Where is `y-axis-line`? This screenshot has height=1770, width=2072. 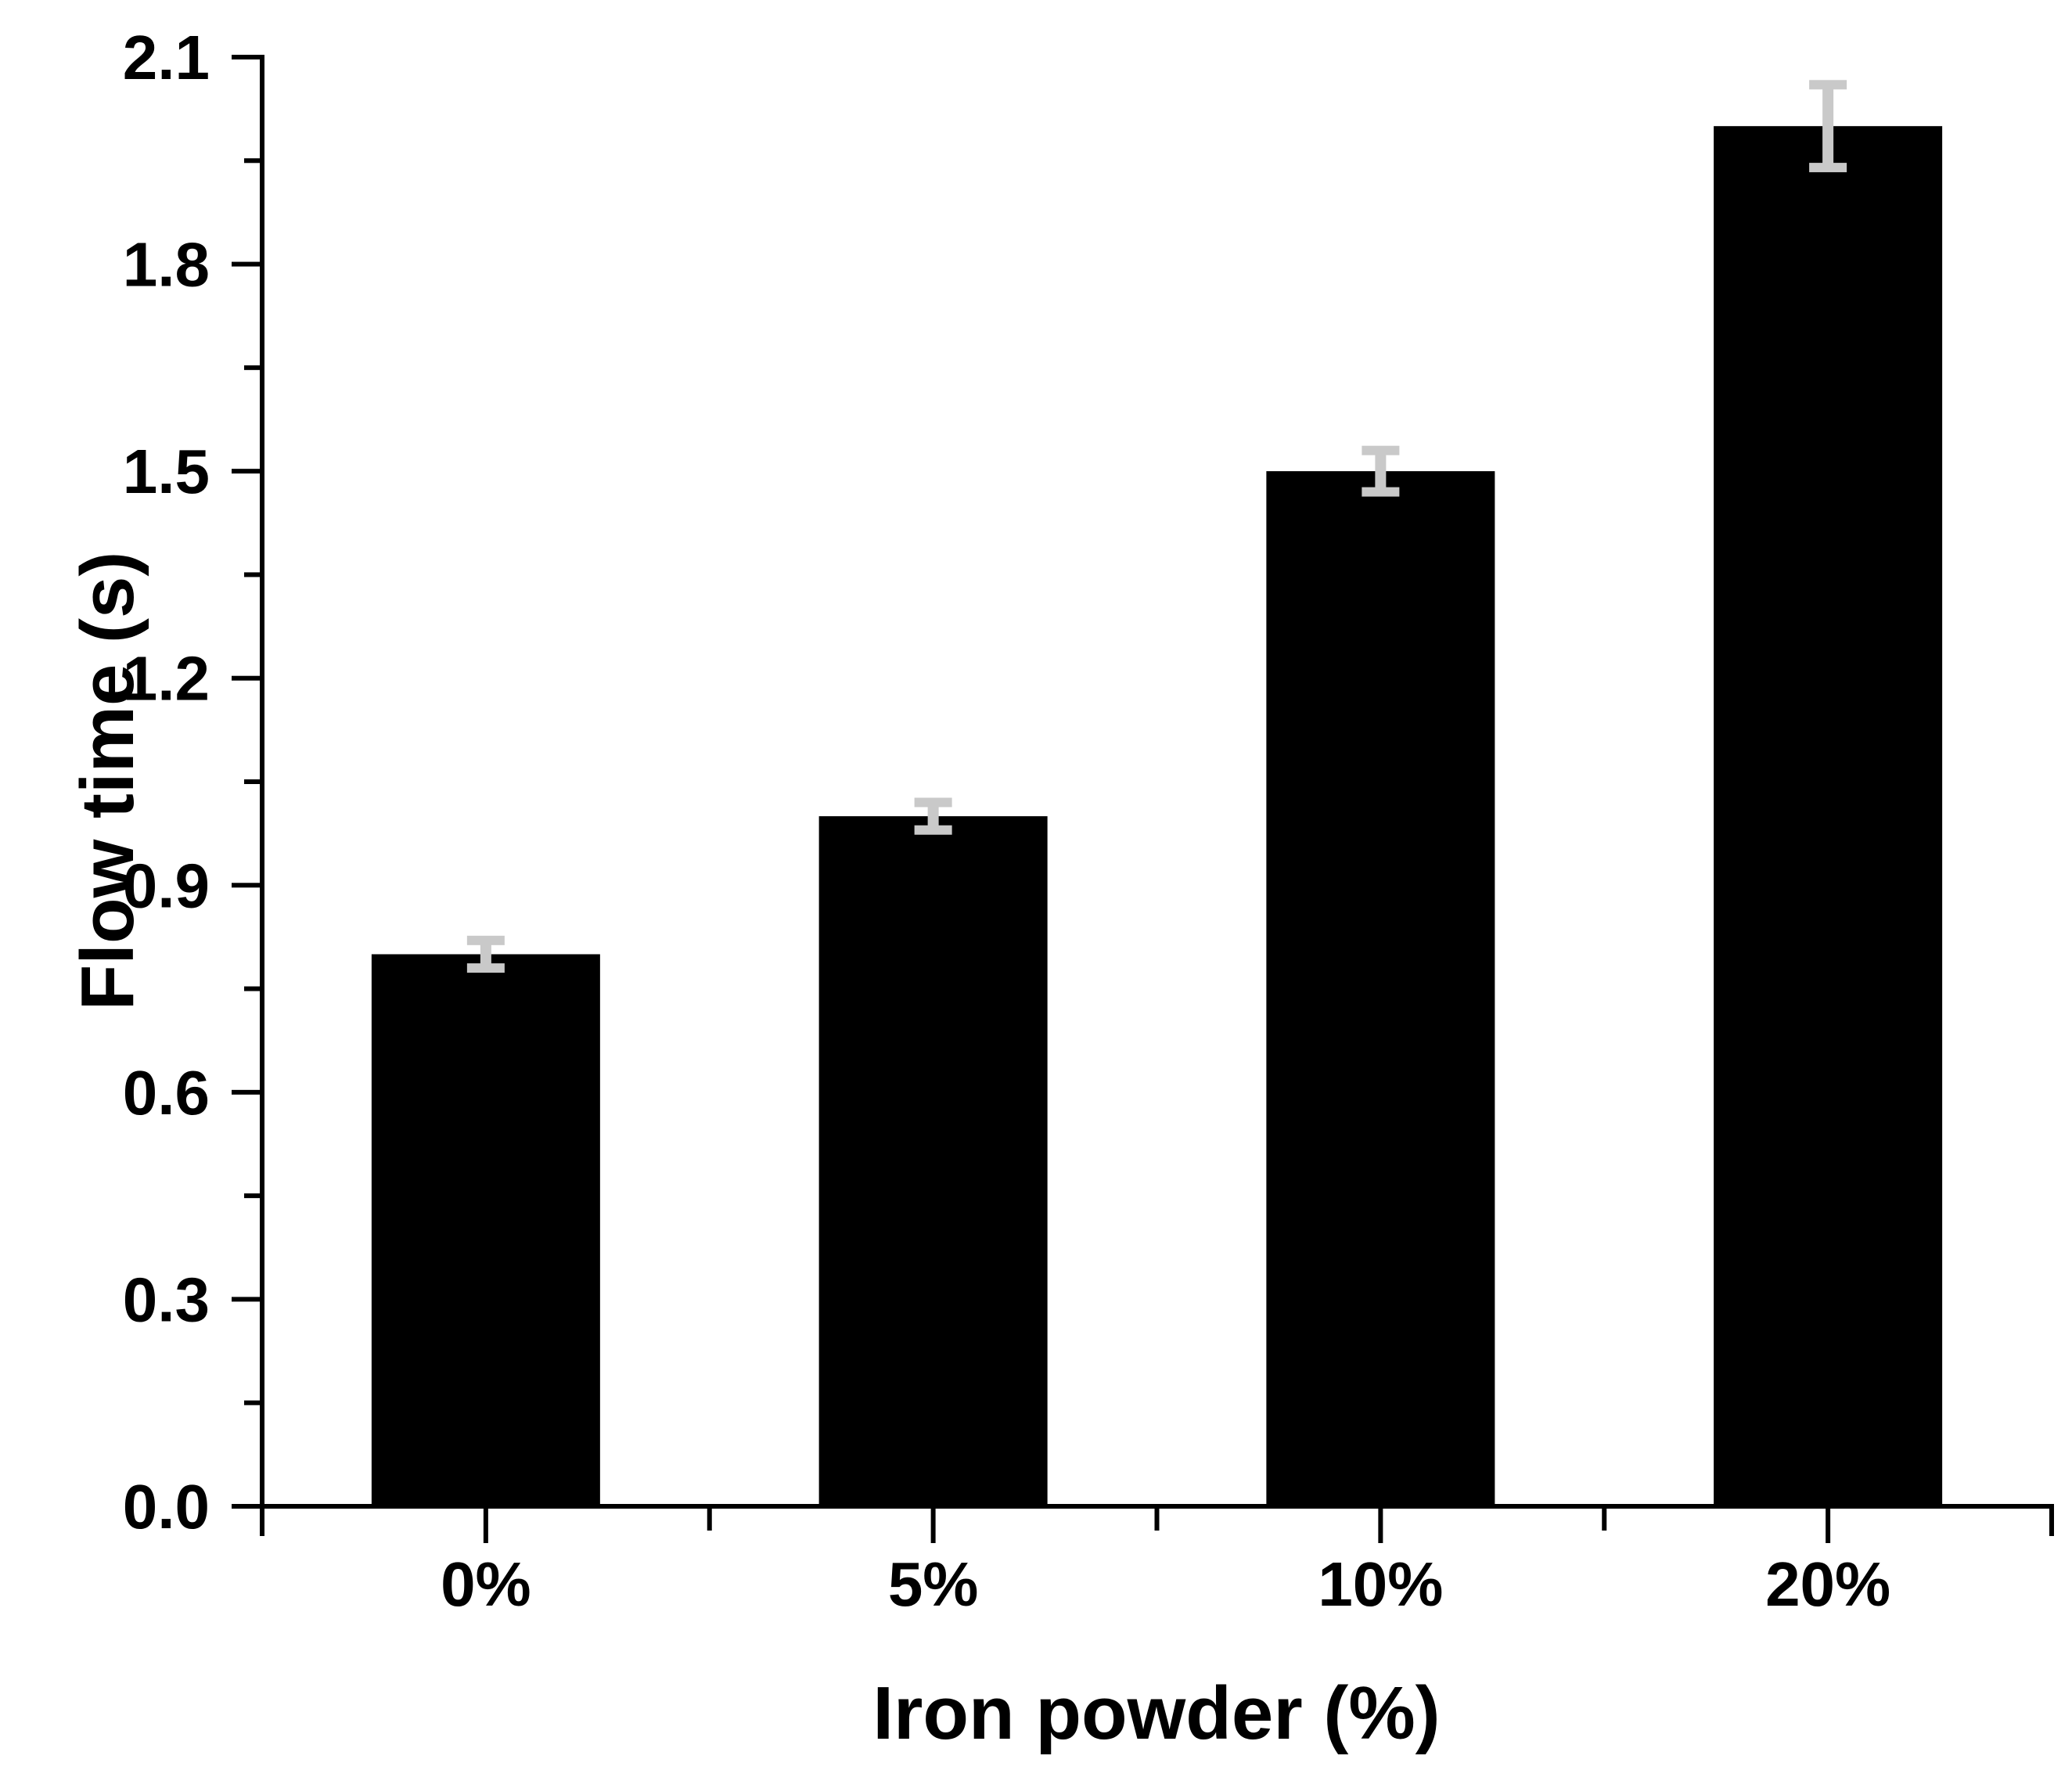 y-axis-line is located at coordinates (262, 795).